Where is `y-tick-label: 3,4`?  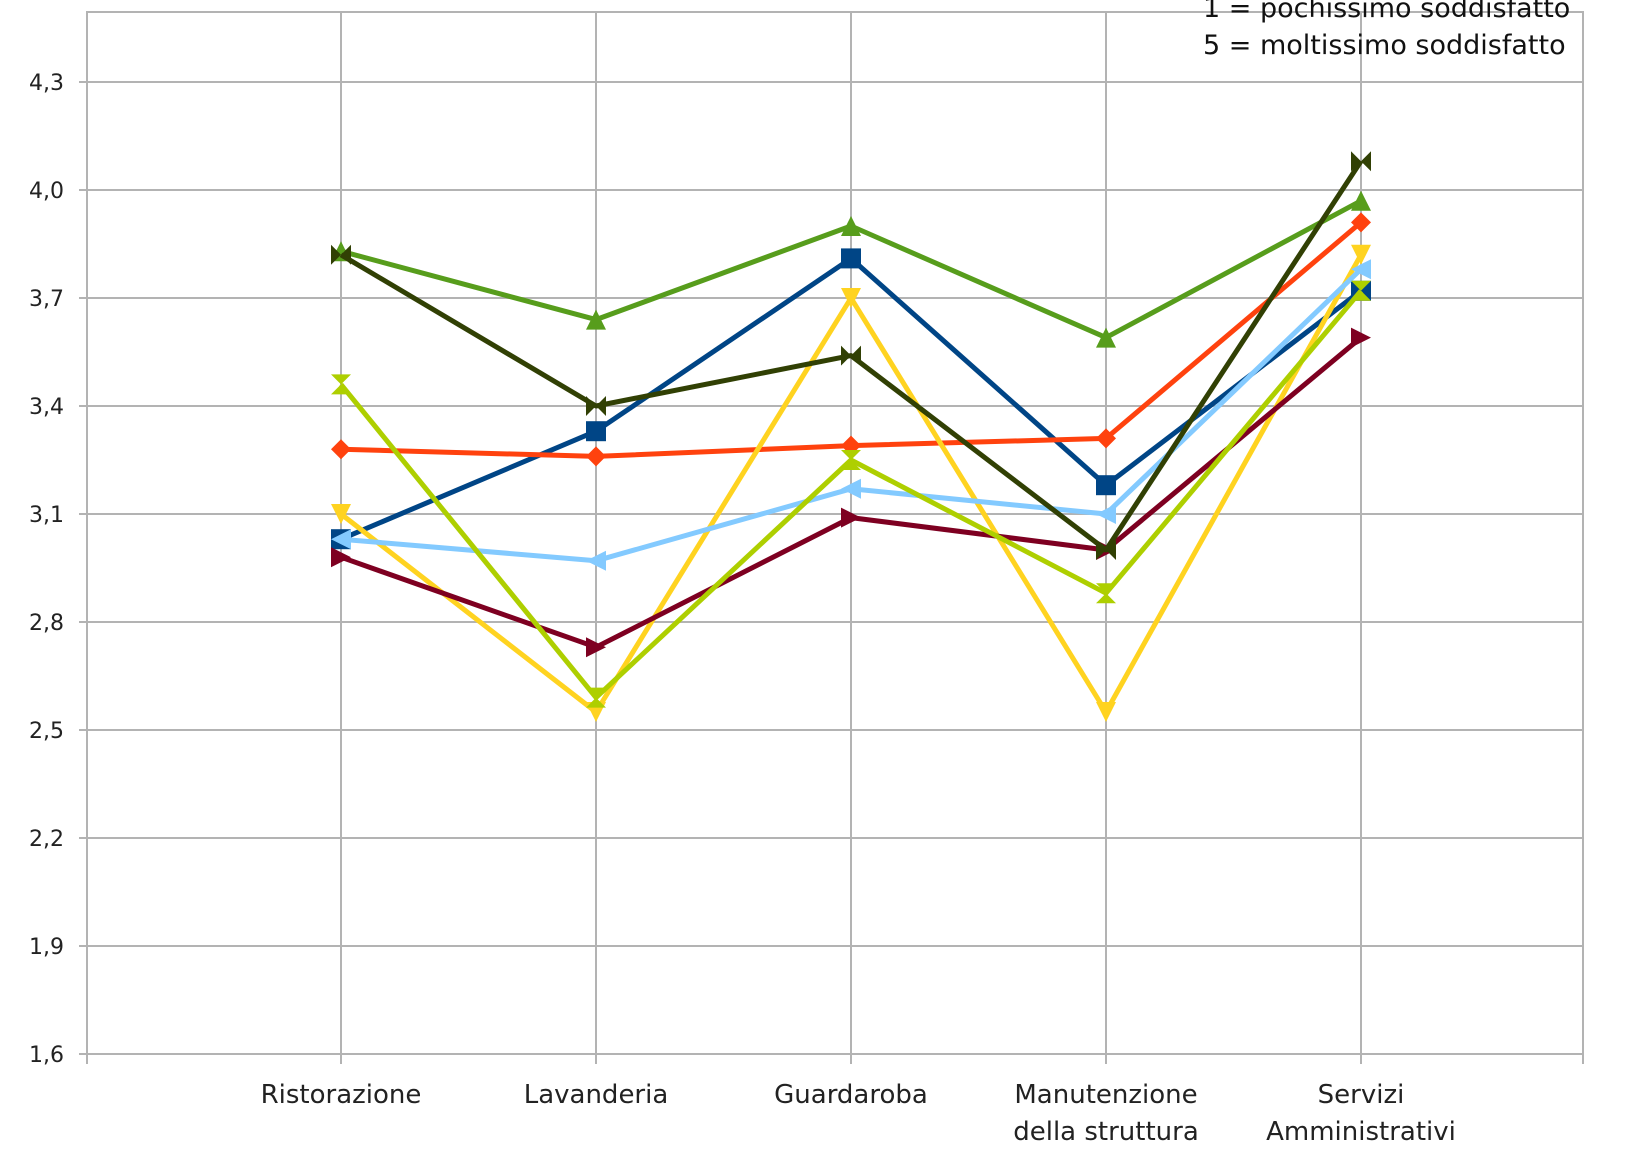
y-tick-label: 3,4 is located at coordinates (46, 407).